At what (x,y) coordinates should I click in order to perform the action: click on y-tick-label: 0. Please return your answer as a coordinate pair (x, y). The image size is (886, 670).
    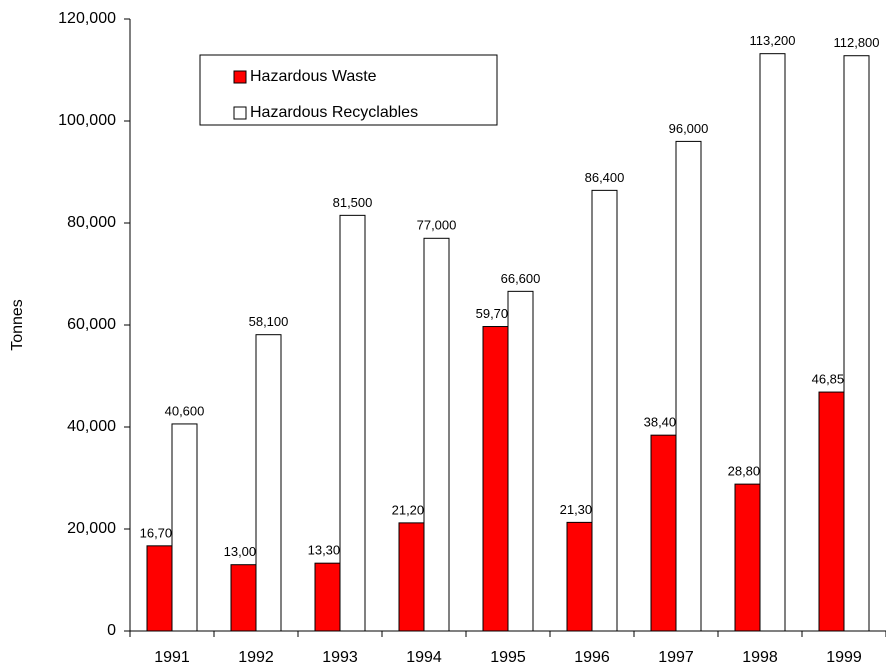
    Looking at the image, I should click on (111, 630).